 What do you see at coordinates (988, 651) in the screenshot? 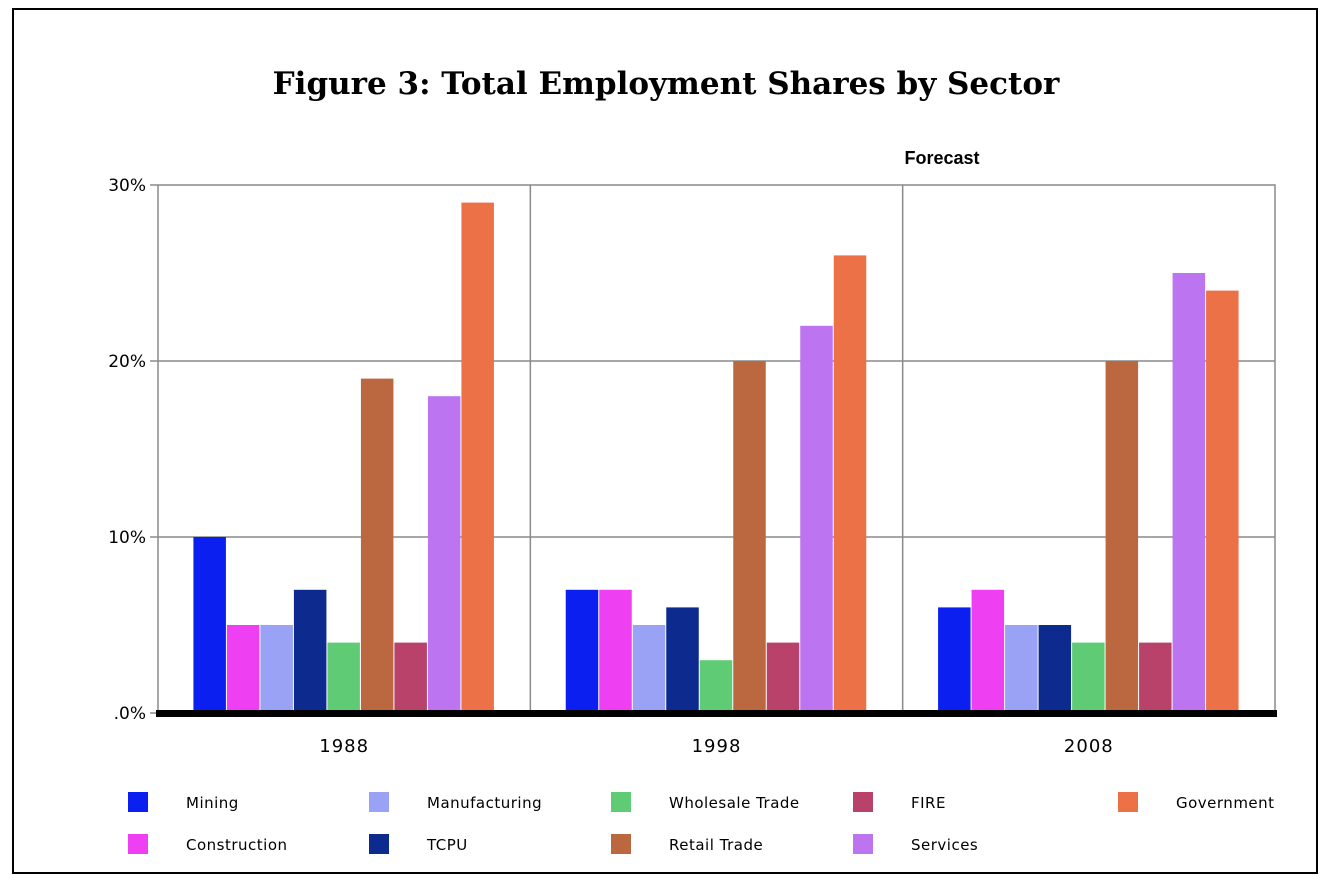
I see `bar-construction-2008` at bounding box center [988, 651].